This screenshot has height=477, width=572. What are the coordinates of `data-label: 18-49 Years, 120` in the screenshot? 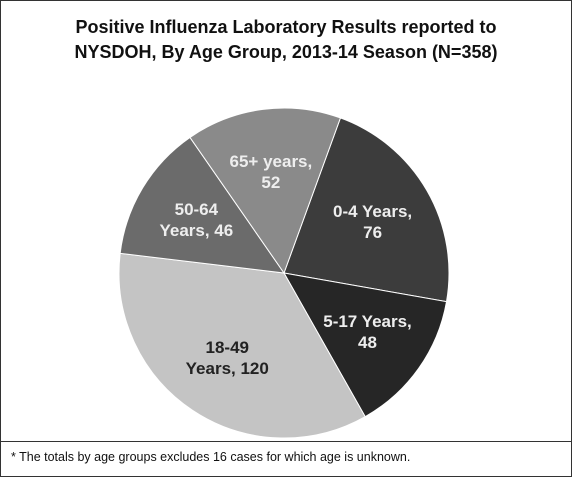 It's located at (227, 358).